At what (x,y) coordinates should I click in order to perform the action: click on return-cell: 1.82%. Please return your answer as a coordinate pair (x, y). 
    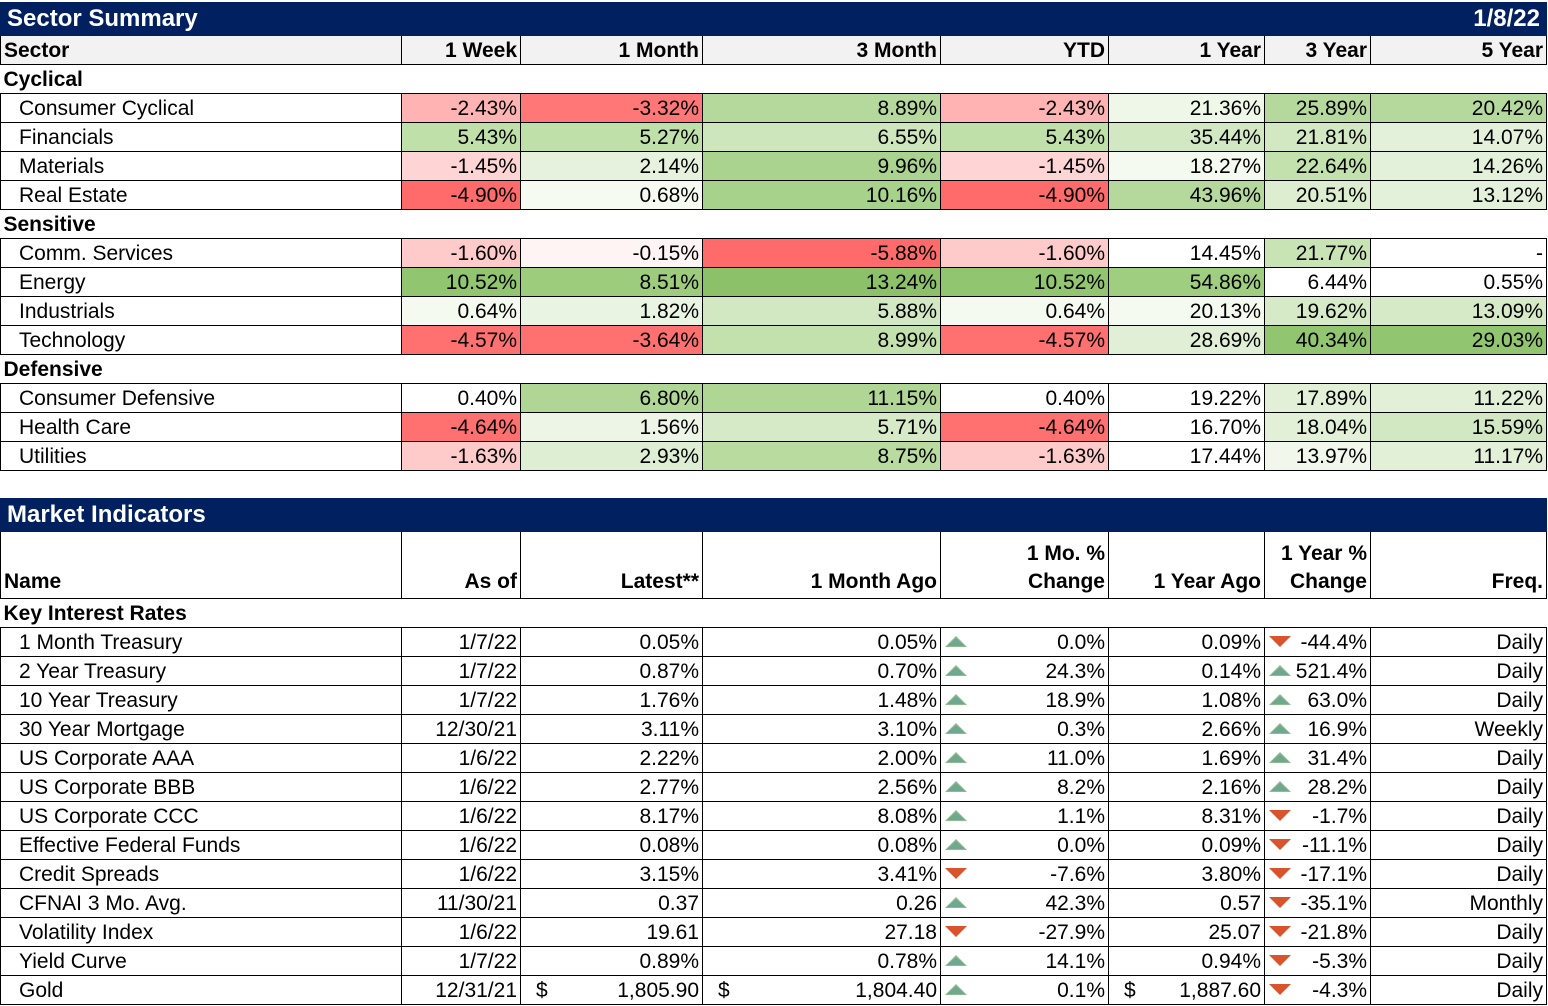
    Looking at the image, I should click on (611, 311).